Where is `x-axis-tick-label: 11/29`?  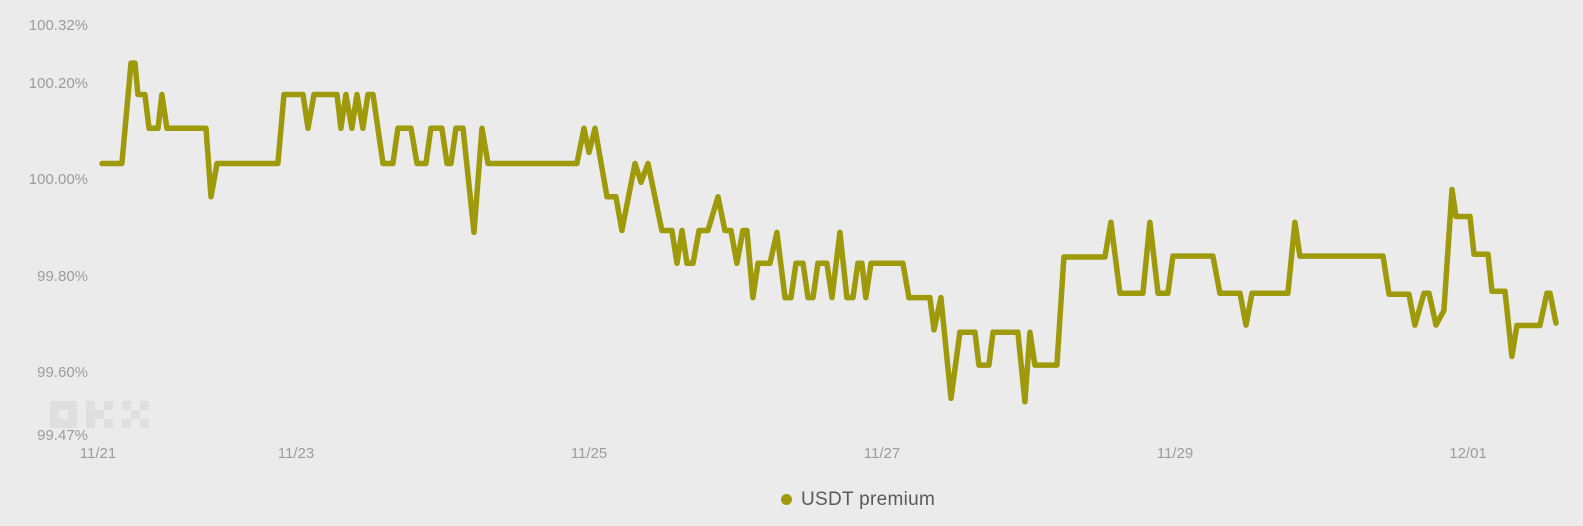
x-axis-tick-label: 11/29 is located at coordinates (1175, 453).